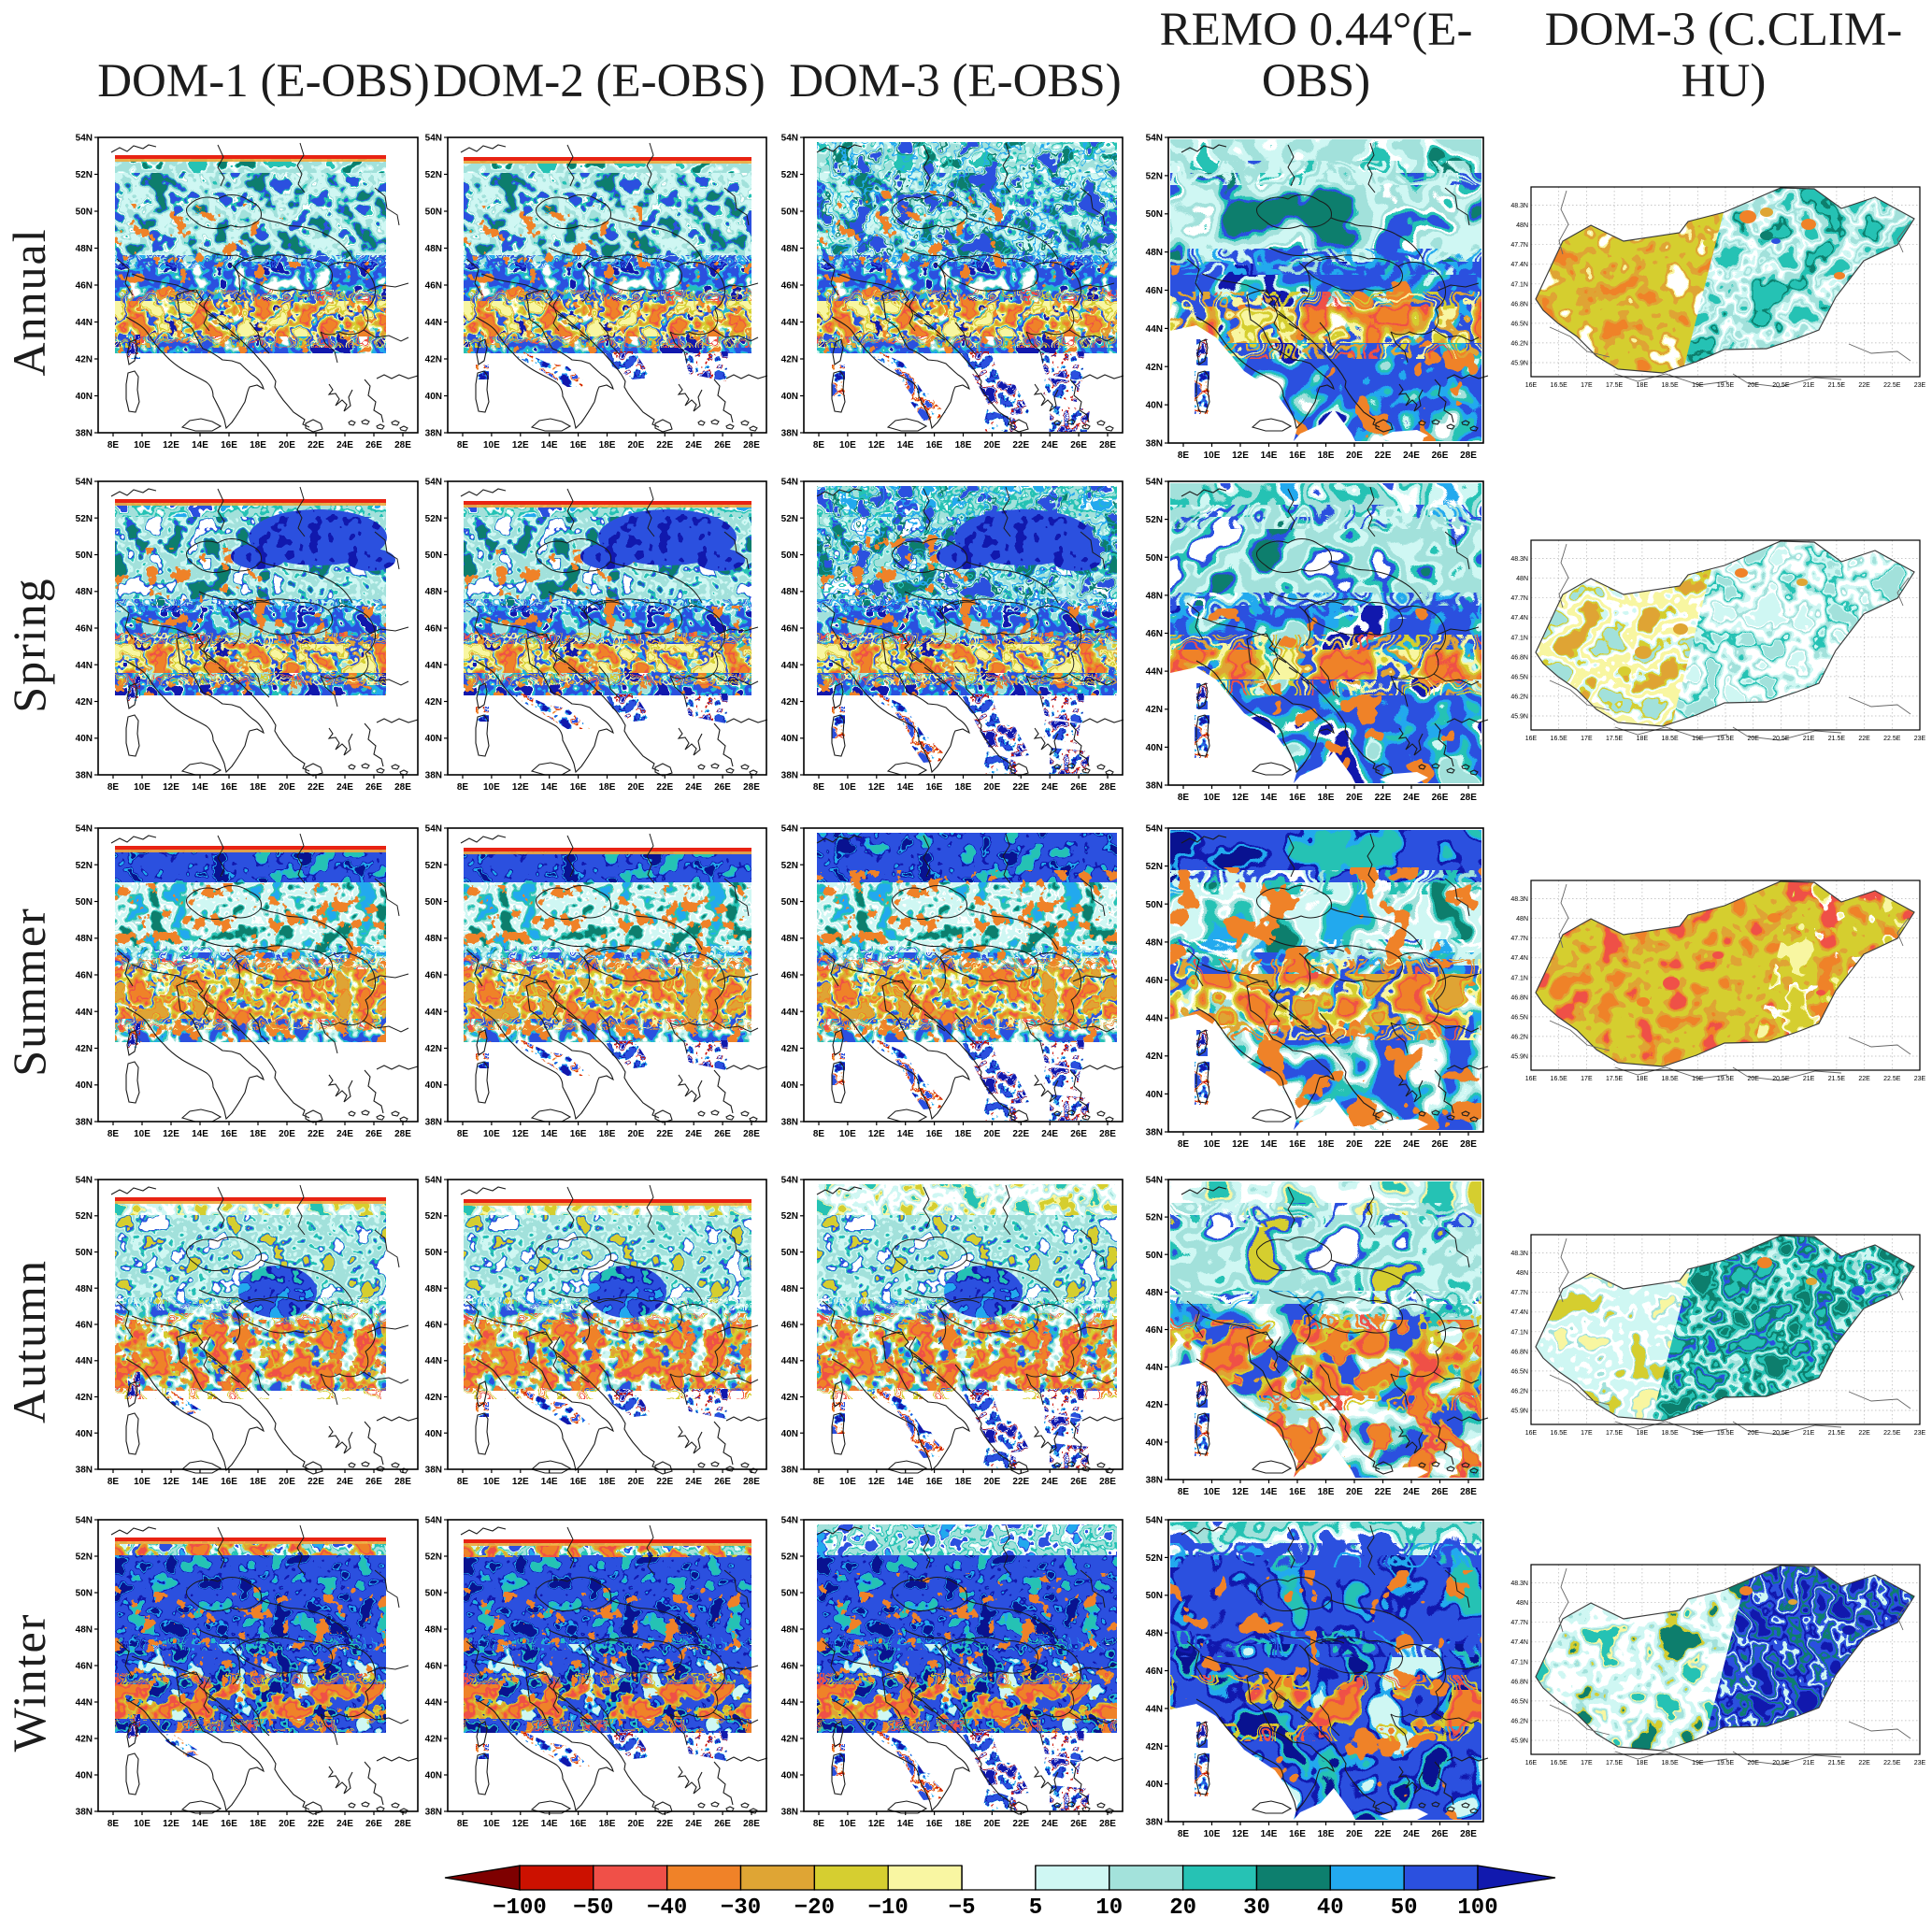 Image resolution: width=1932 pixels, height=1931 pixels. I want to click on svg-text: 46.8N, so click(1519, 1352).